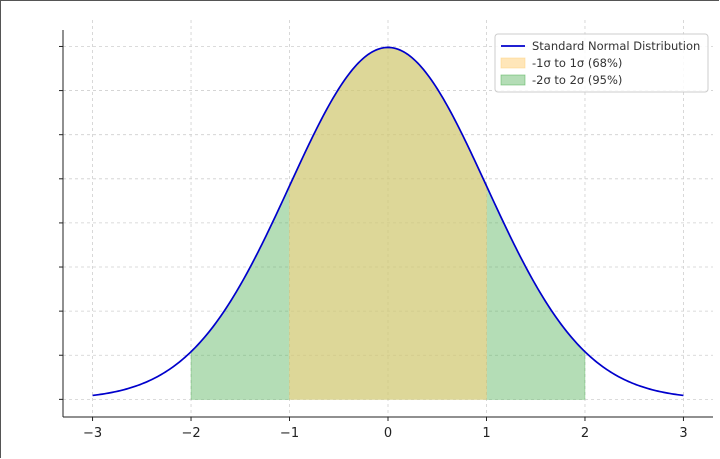  What do you see at coordinates (585, 433) in the screenshot?
I see `x-tick-label: 2` at bounding box center [585, 433].